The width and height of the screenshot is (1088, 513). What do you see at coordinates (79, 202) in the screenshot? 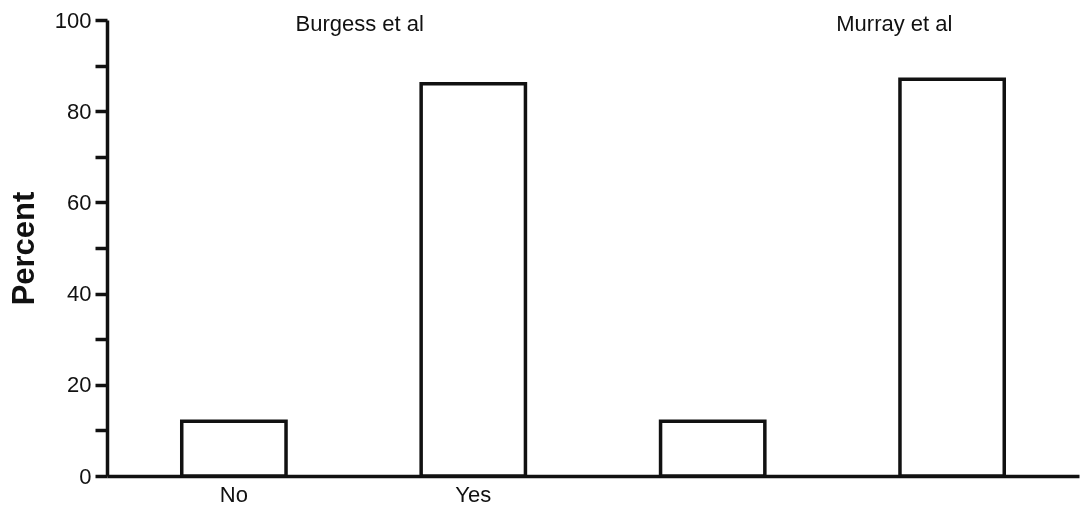
I see `y-tick-label: 60` at bounding box center [79, 202].